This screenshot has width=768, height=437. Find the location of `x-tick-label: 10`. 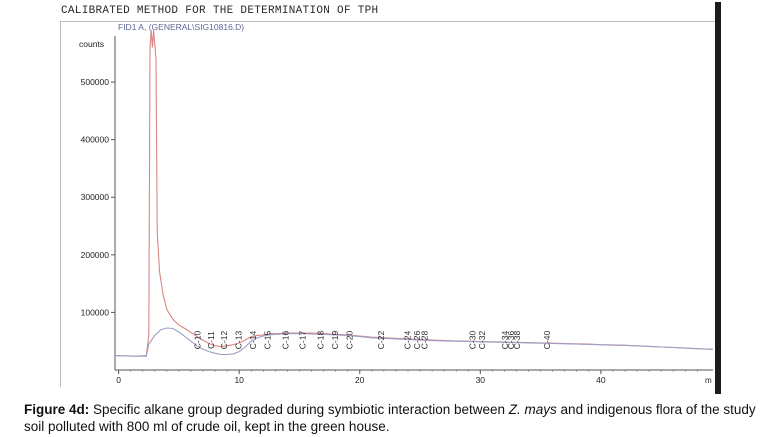

x-tick-label: 10 is located at coordinates (239, 380).